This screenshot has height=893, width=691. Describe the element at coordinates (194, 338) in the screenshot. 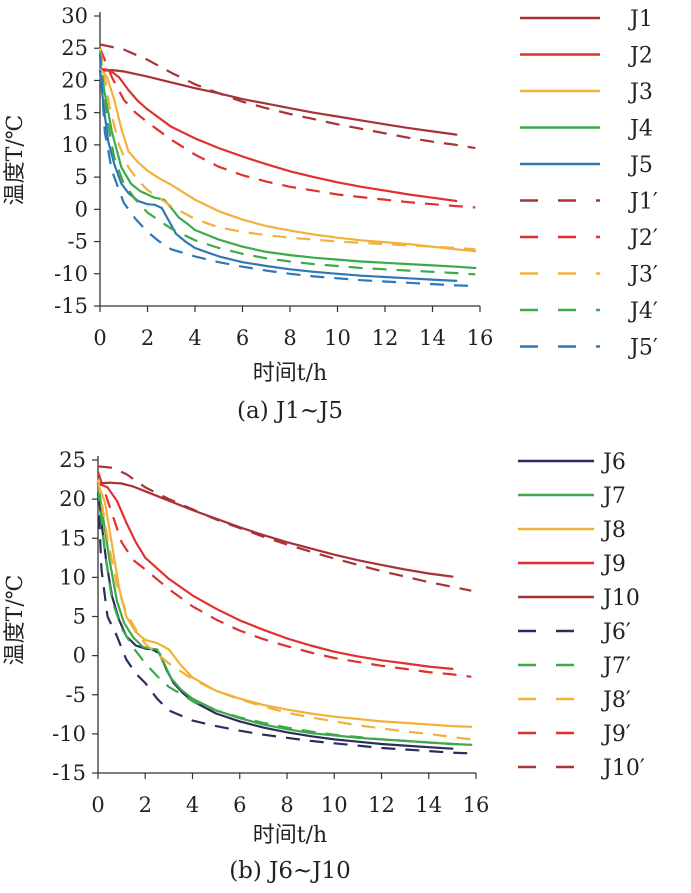

I see `chart-a-x-tick-label: 4` at that location.